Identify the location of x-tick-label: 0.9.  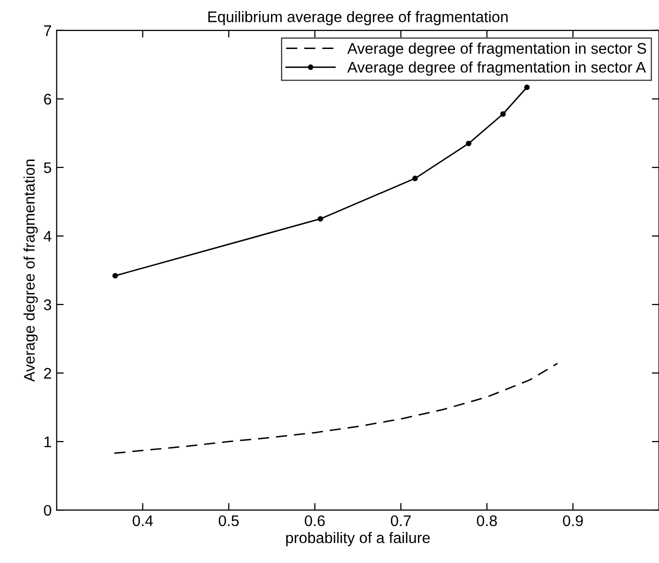
(572, 520).